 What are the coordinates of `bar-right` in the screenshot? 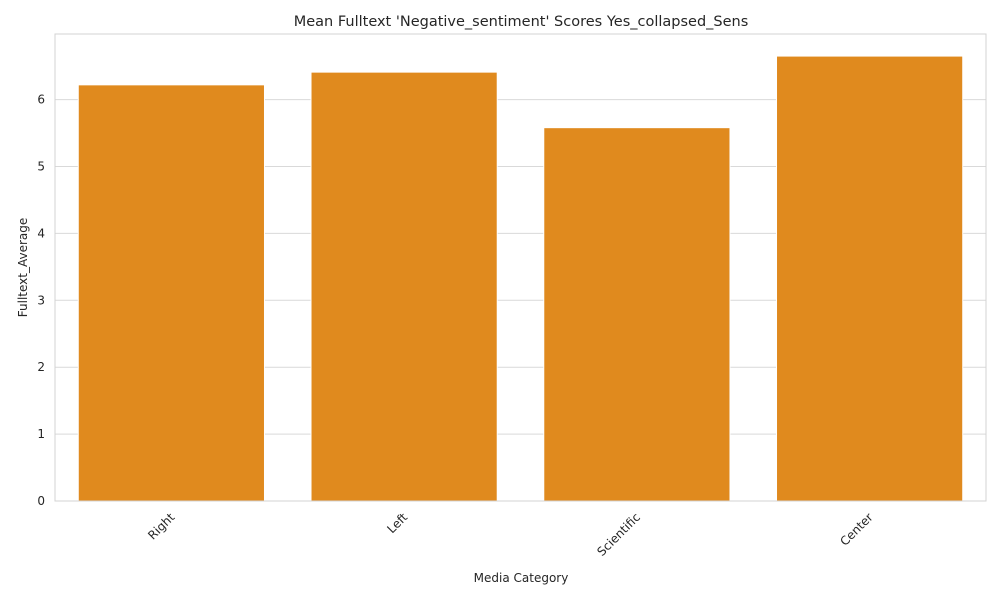 It's located at (171, 293).